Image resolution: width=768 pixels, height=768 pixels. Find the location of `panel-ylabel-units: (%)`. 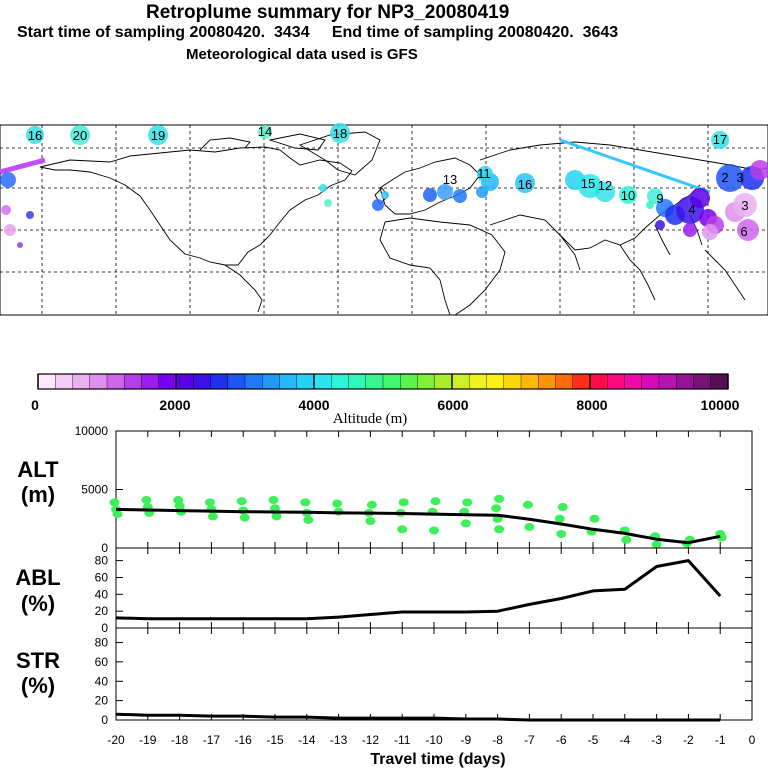

panel-ylabel-units: (%) is located at coordinates (38, 685).